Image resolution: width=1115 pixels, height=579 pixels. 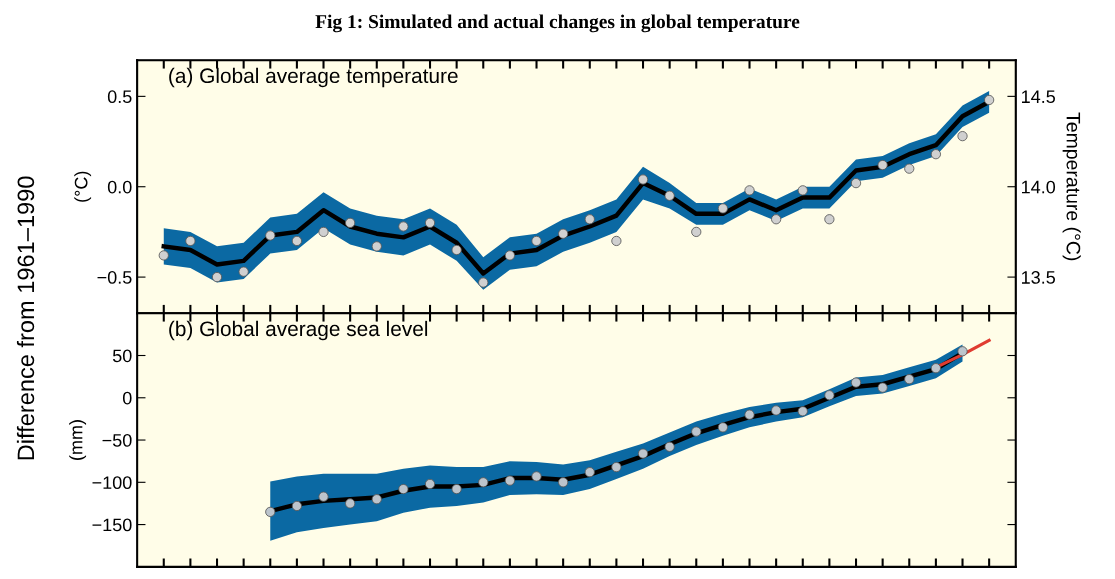 What do you see at coordinates (313, 77) in the screenshot?
I see `annotation: (a) Global average temperature` at bounding box center [313, 77].